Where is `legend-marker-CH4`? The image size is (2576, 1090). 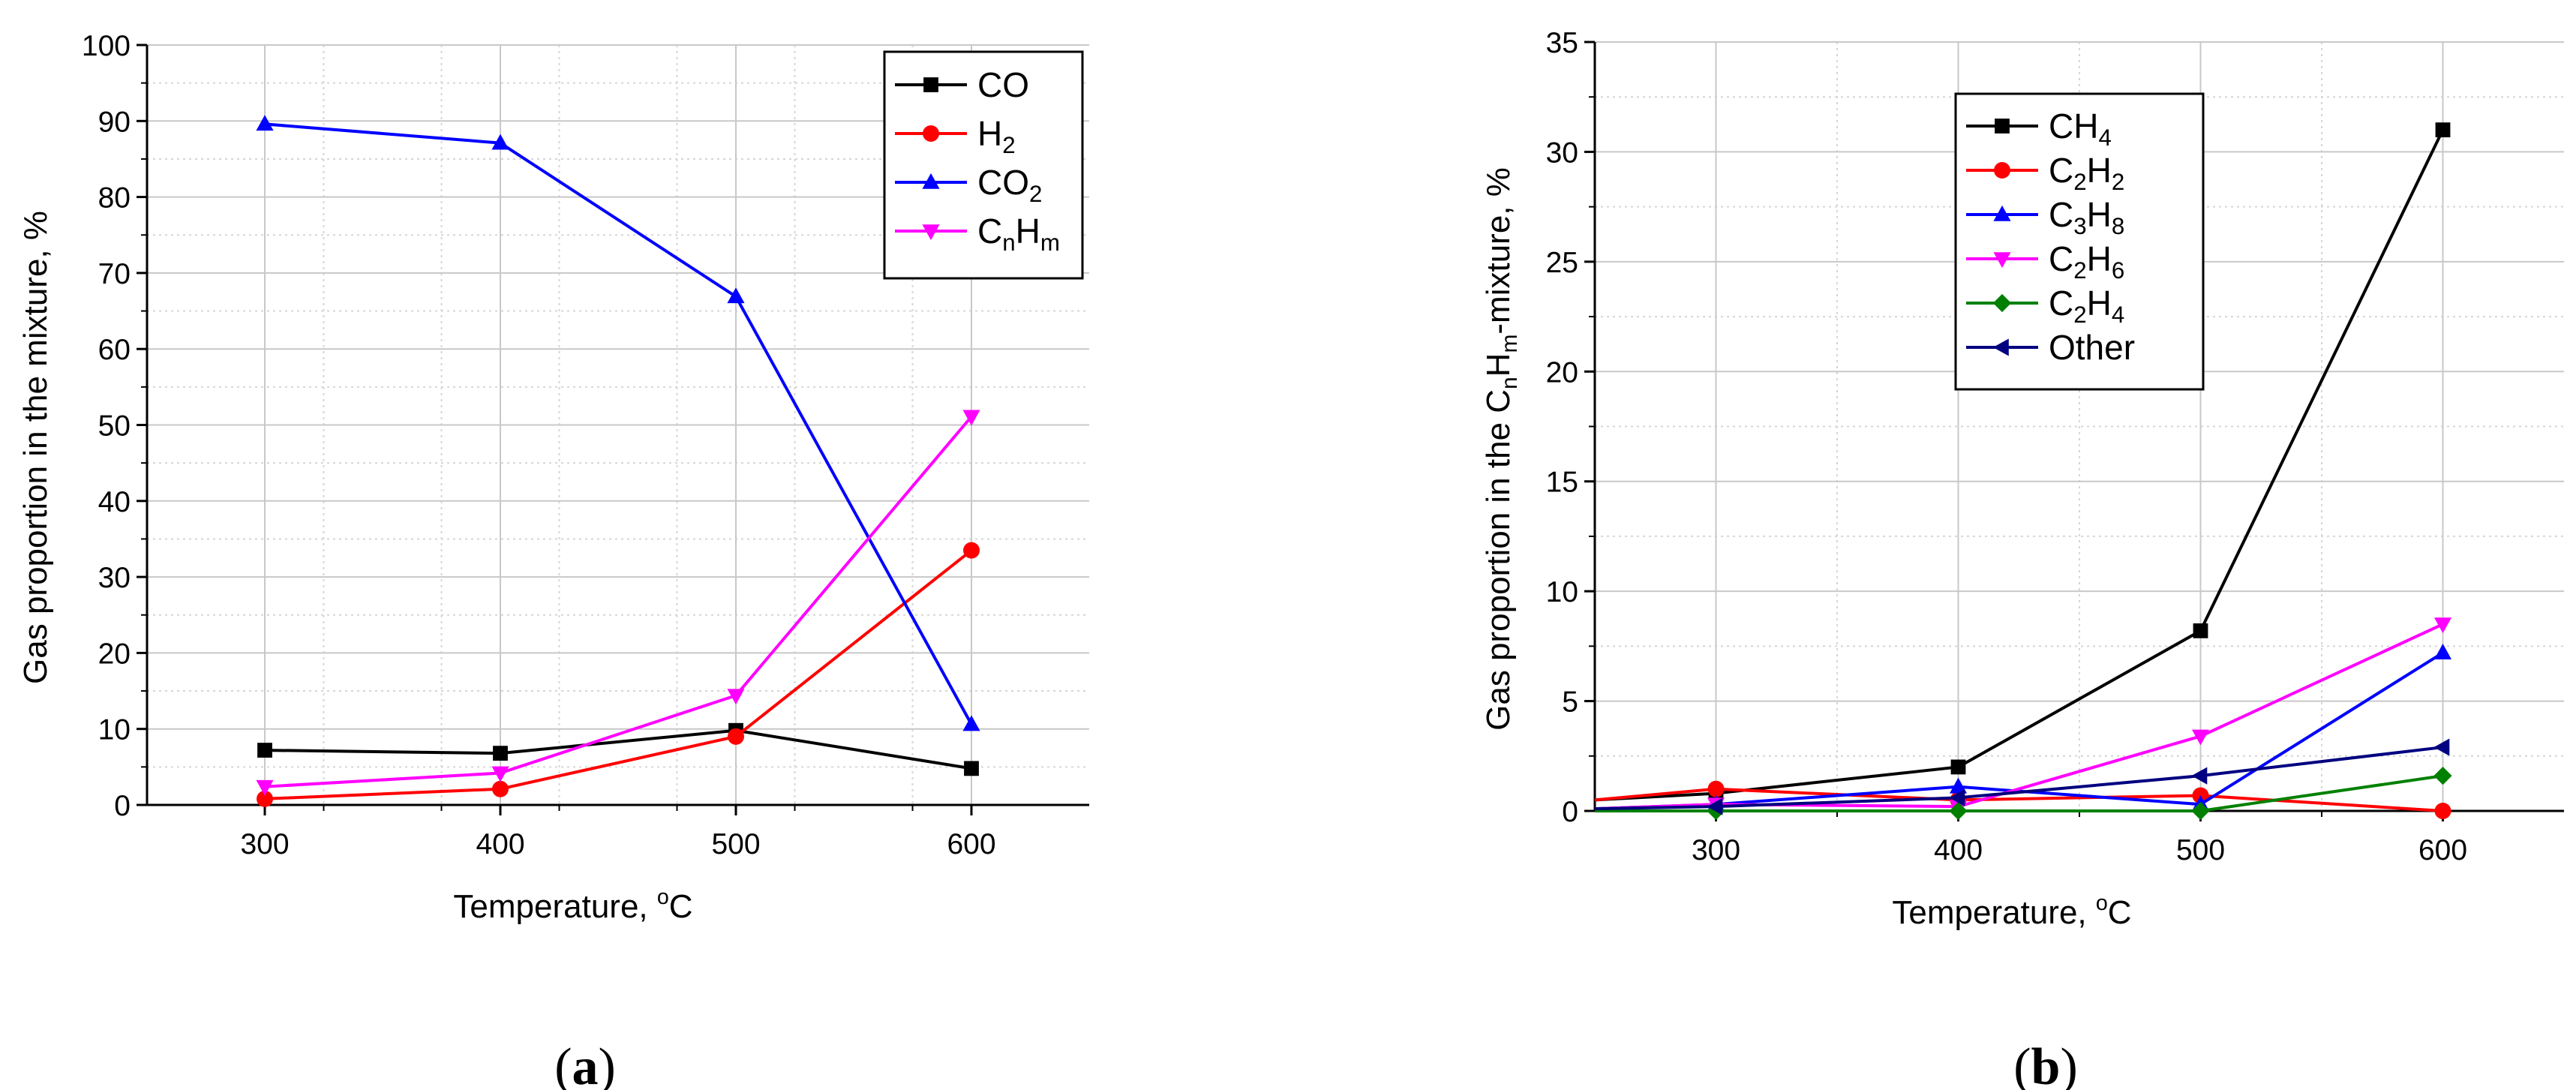
legend-marker-CH4 is located at coordinates (2002, 126).